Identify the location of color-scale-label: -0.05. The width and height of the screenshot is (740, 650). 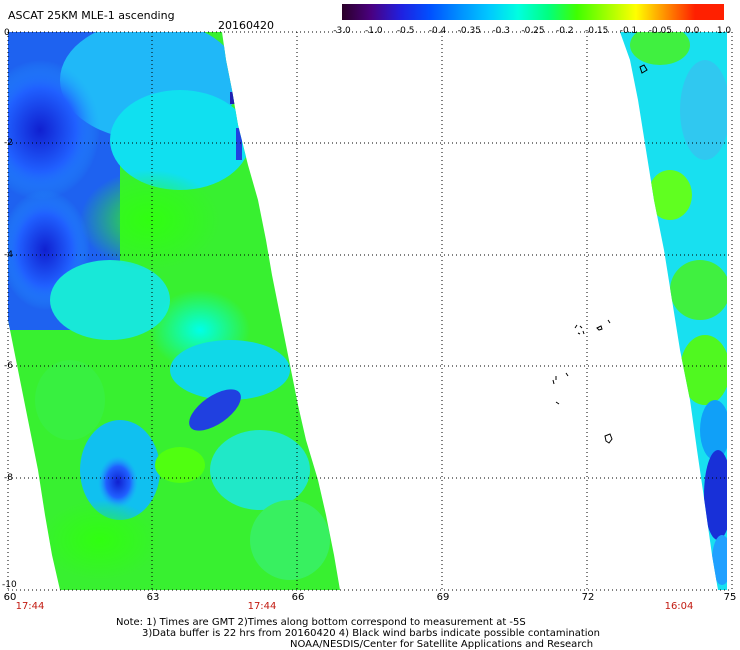
(660, 31).